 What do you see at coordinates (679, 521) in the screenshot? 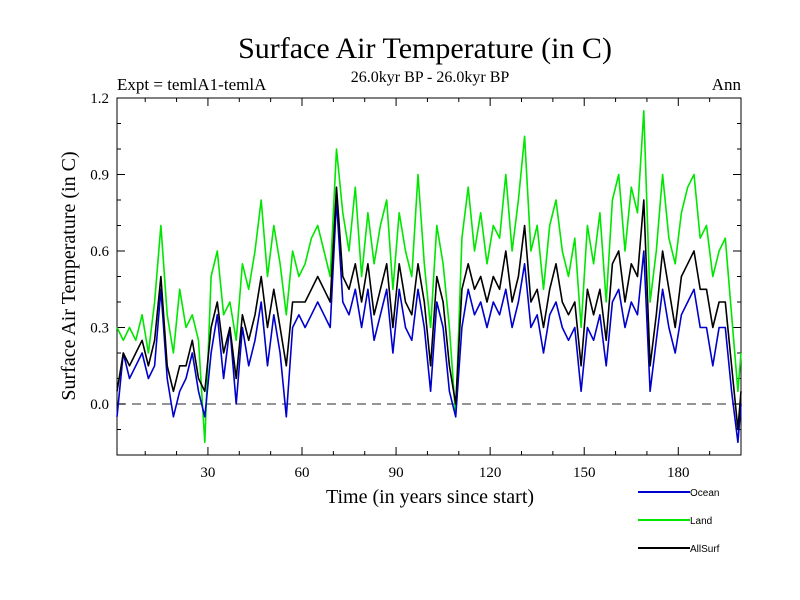
I see `legend: Ocean Land AllSurf` at bounding box center [679, 521].